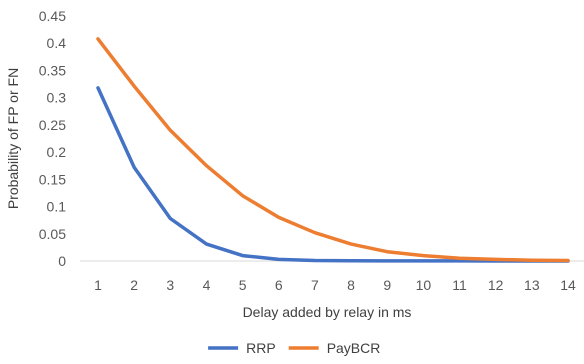  I want to click on y-tick-label: 0.05, so click(52, 234).